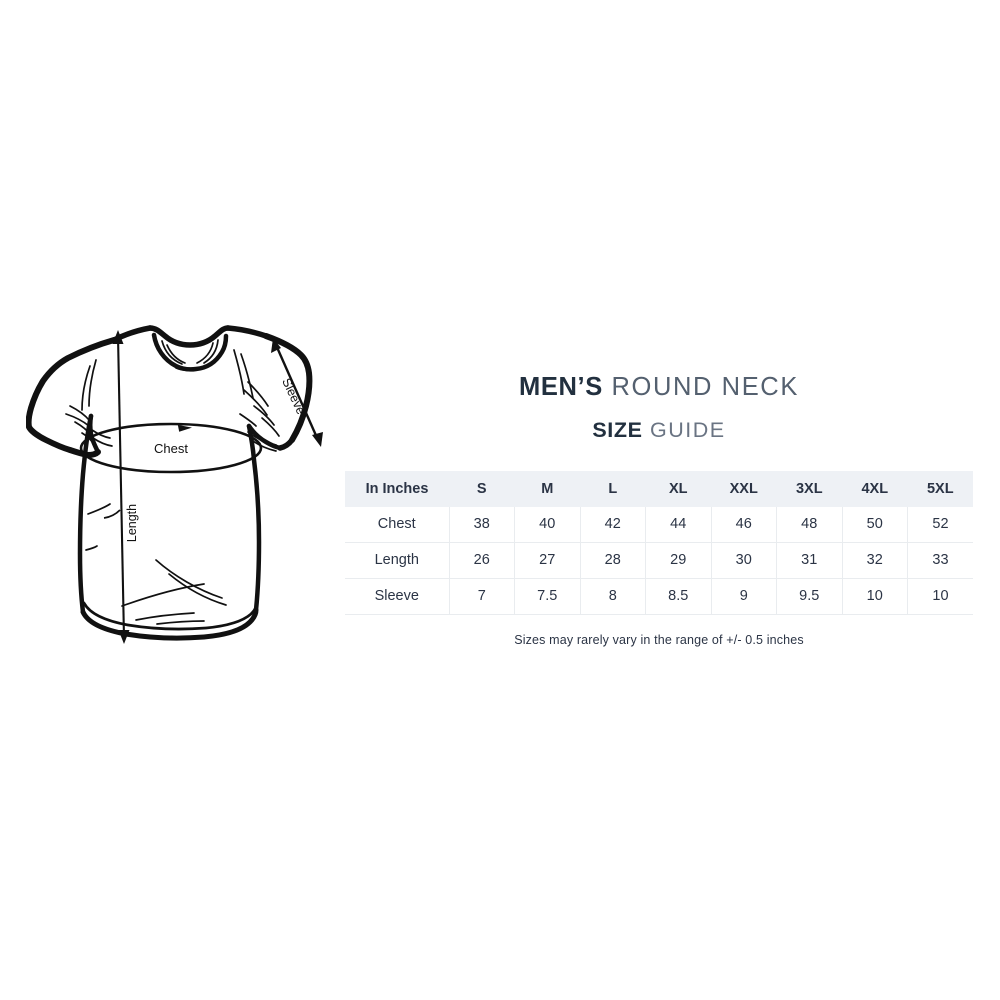  Describe the element at coordinates (875, 560) in the screenshot. I see `cell-length-4xl: 32` at that location.